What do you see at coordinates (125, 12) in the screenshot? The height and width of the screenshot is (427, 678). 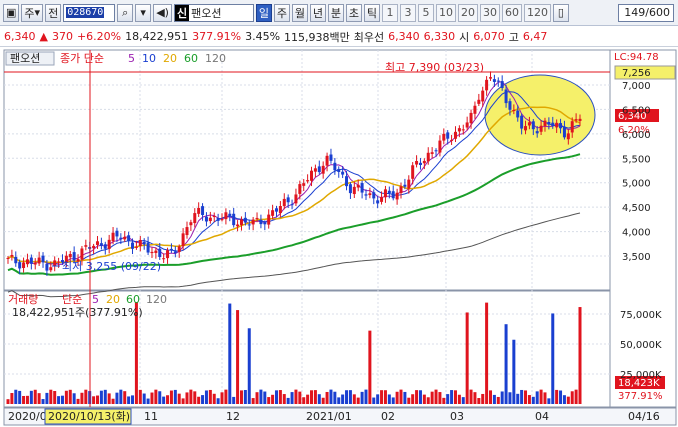 I see `search-icon: ⌕` at bounding box center [125, 12].